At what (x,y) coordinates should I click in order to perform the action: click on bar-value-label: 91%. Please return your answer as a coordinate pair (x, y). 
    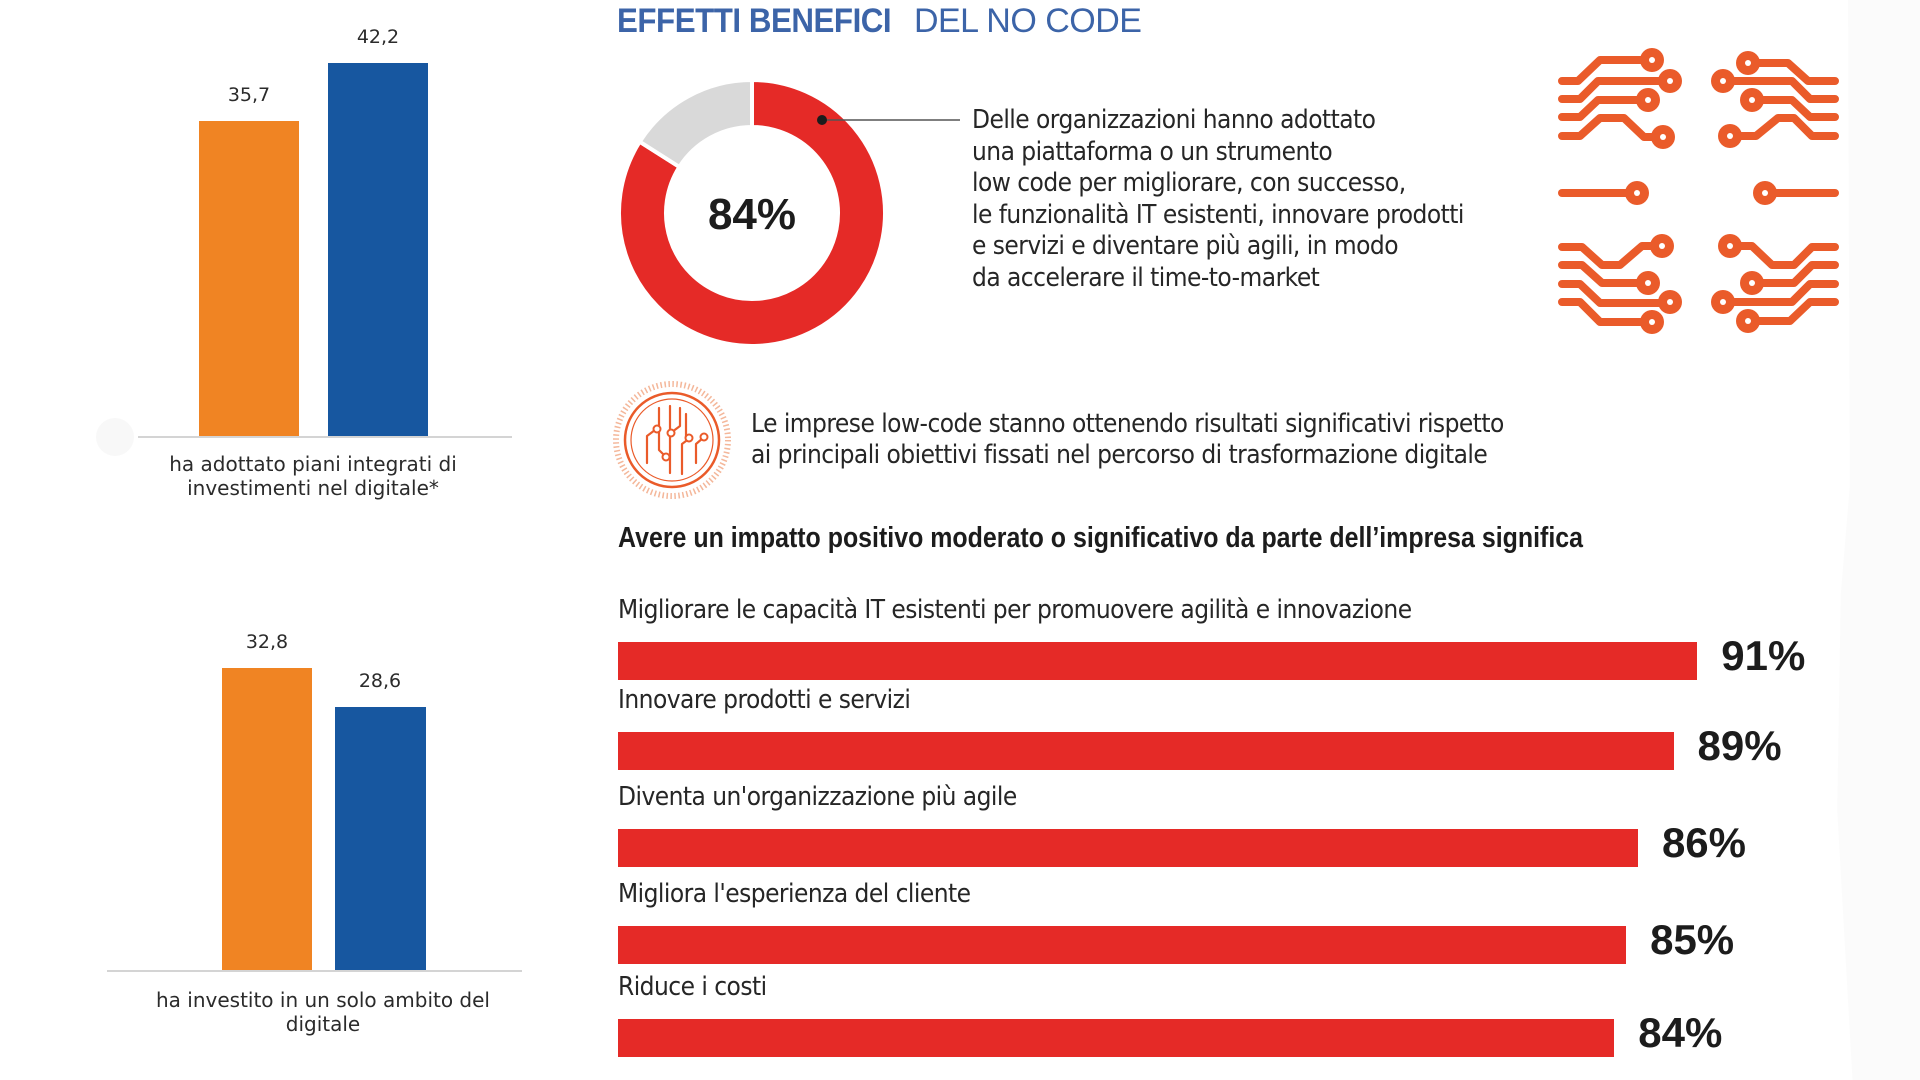
    Looking at the image, I should click on (1763, 655).